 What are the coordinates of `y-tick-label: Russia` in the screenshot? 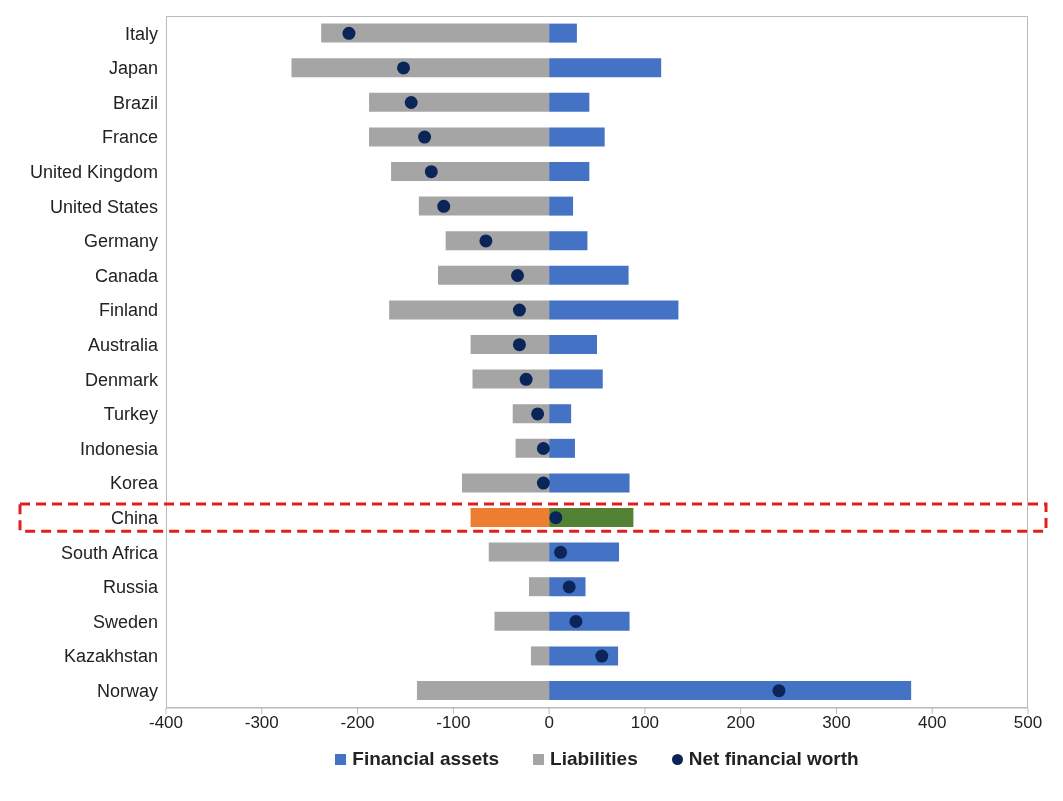 It's located at (130, 587).